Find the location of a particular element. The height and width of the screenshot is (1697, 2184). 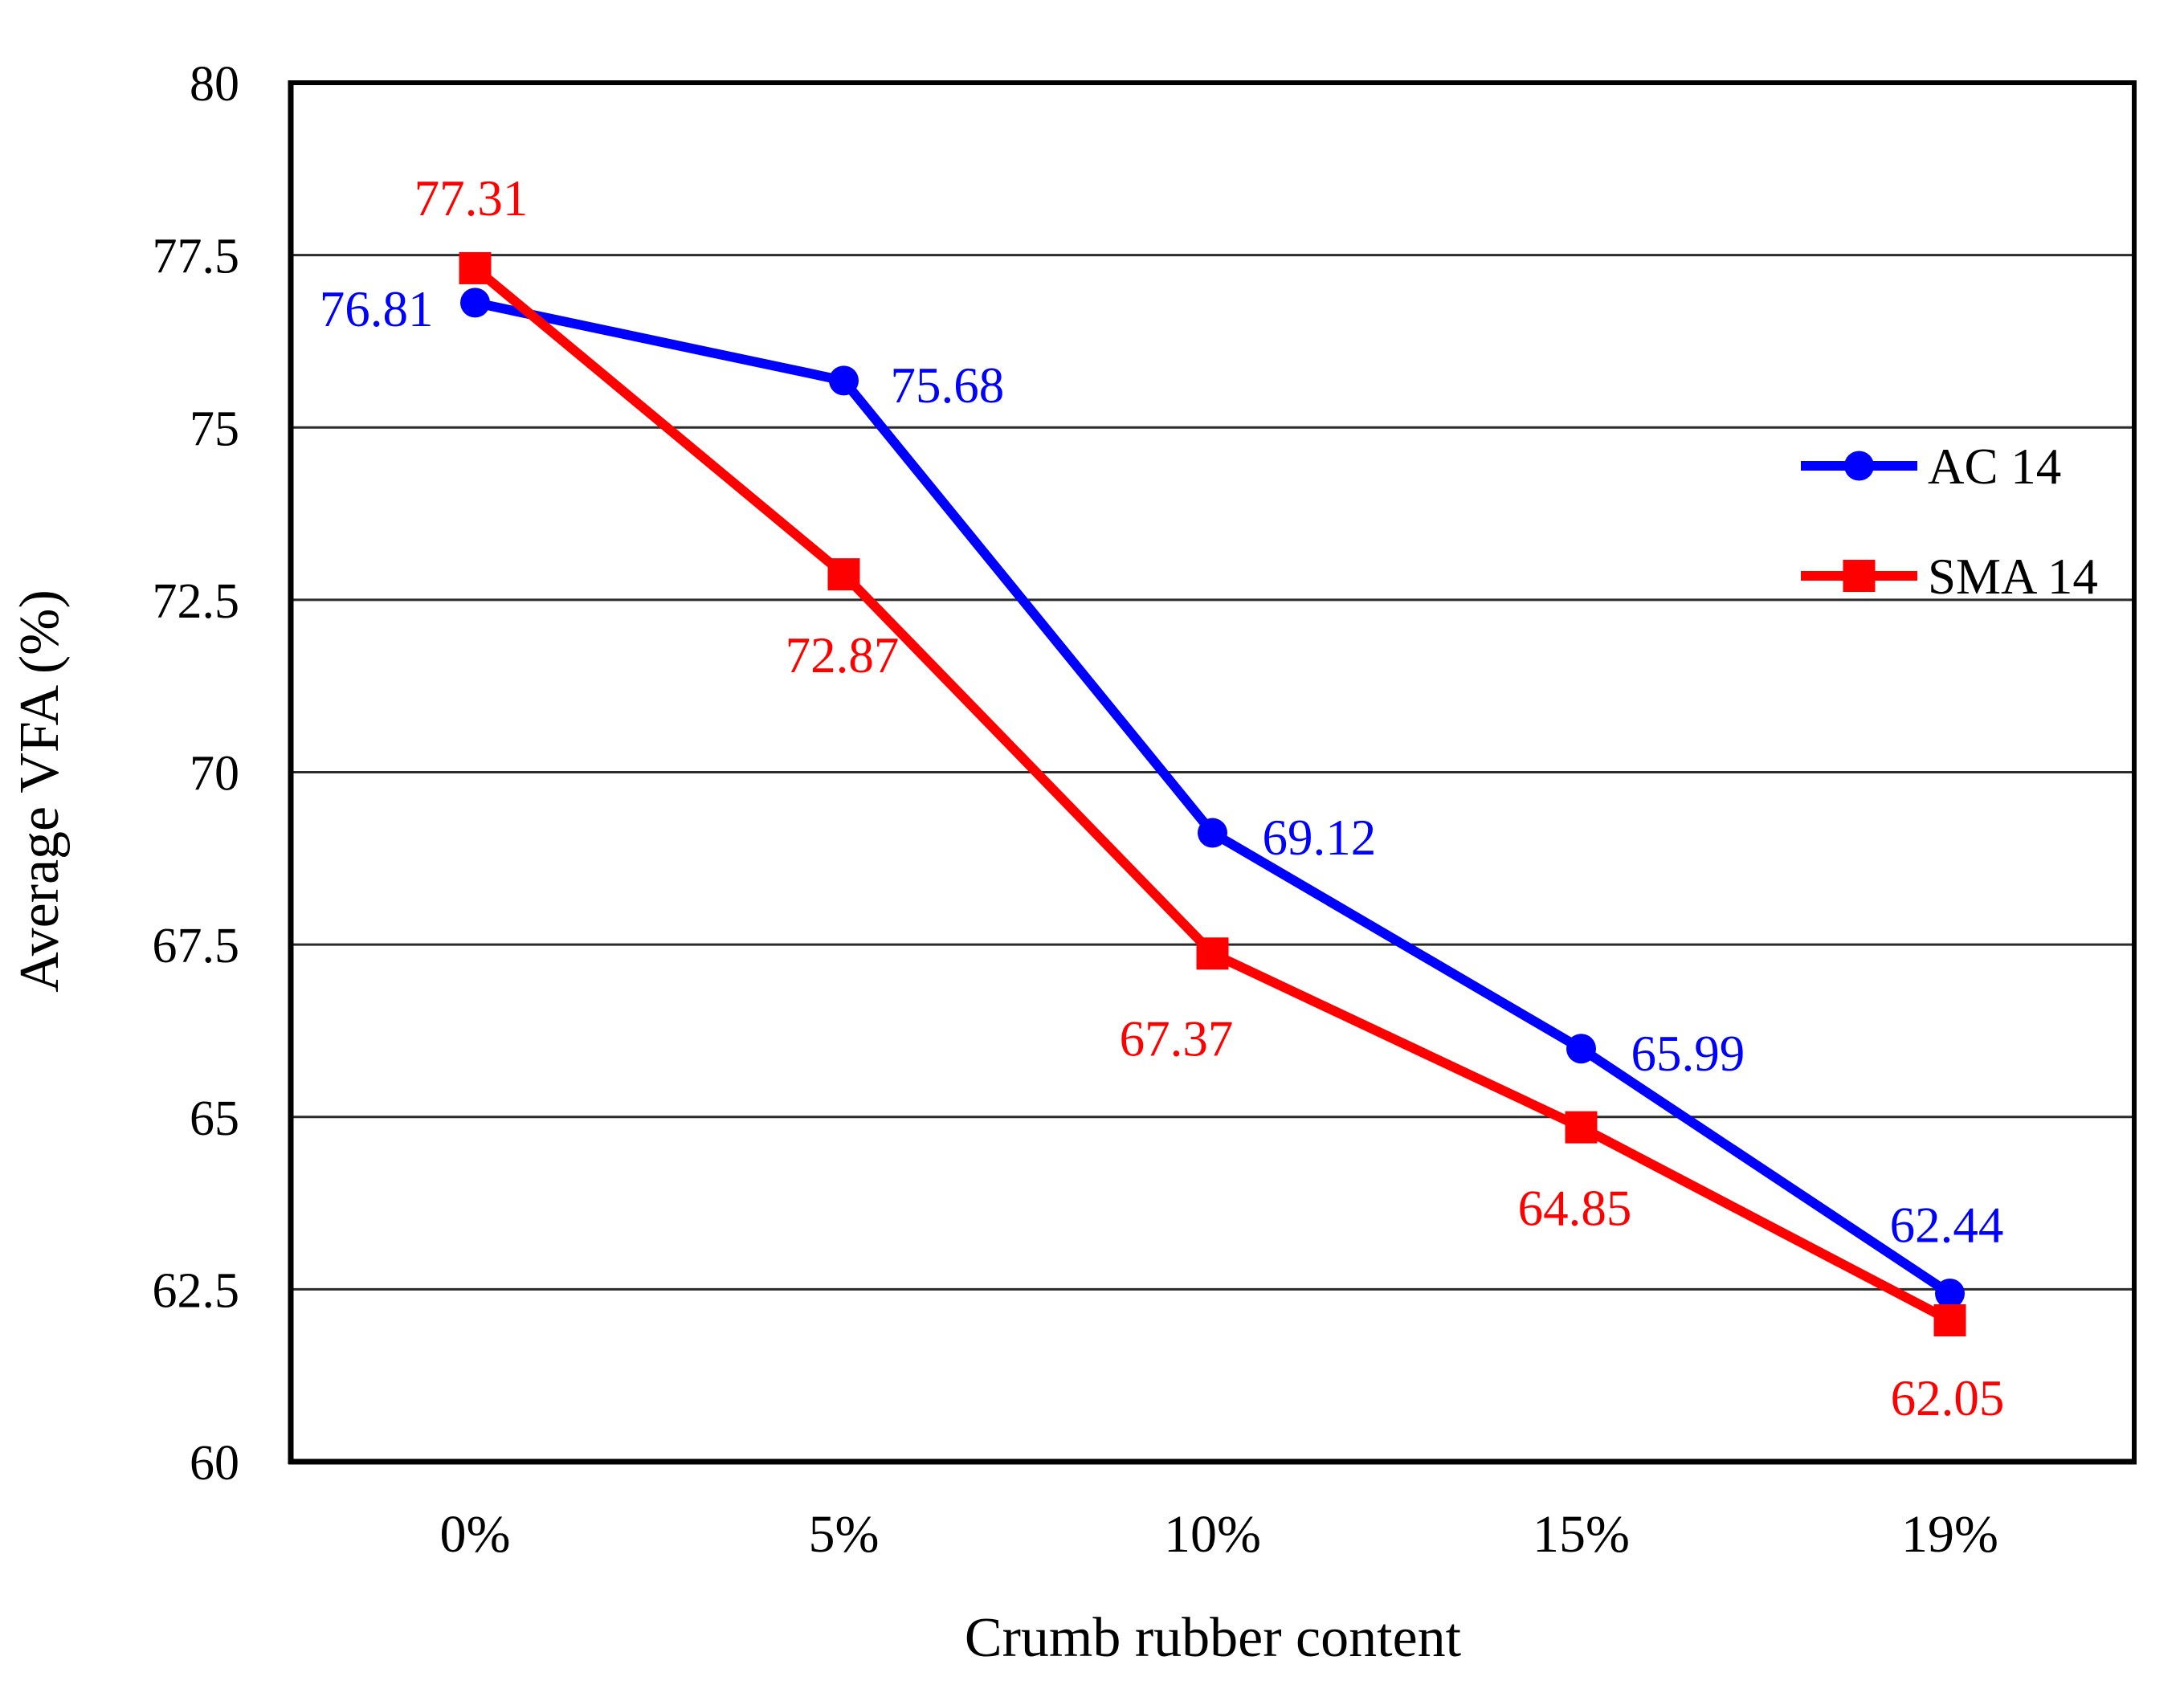

y-tick-label-75: 75 is located at coordinates (214, 429).